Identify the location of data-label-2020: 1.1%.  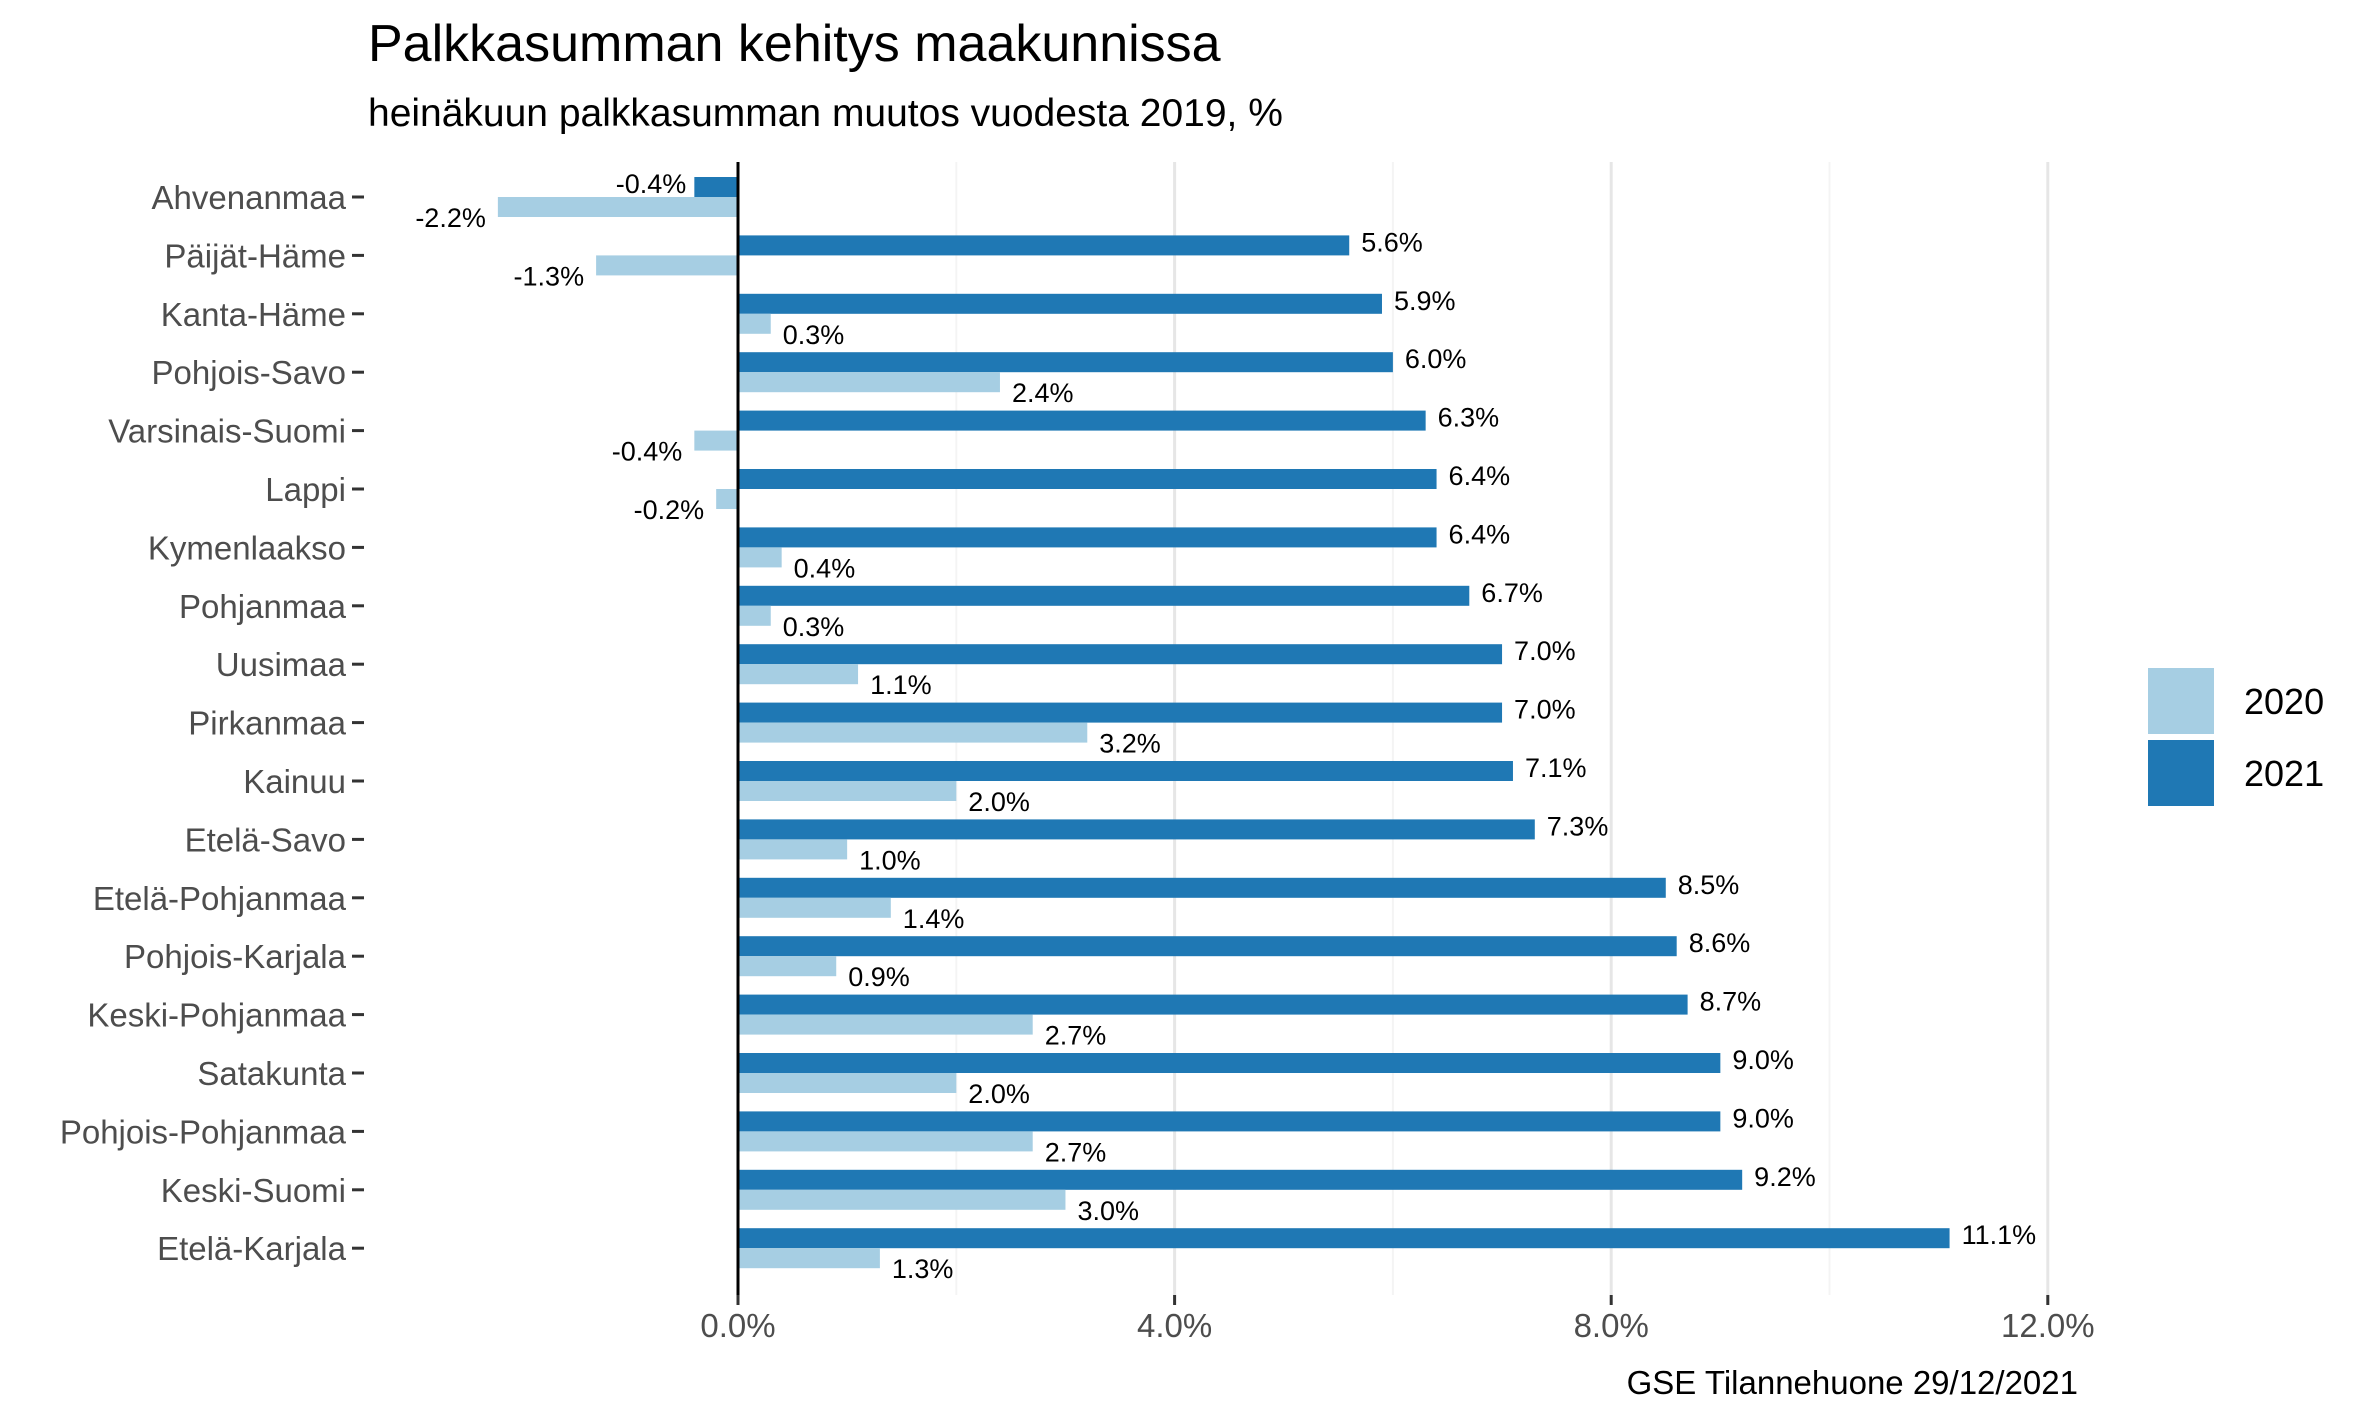
(901, 685).